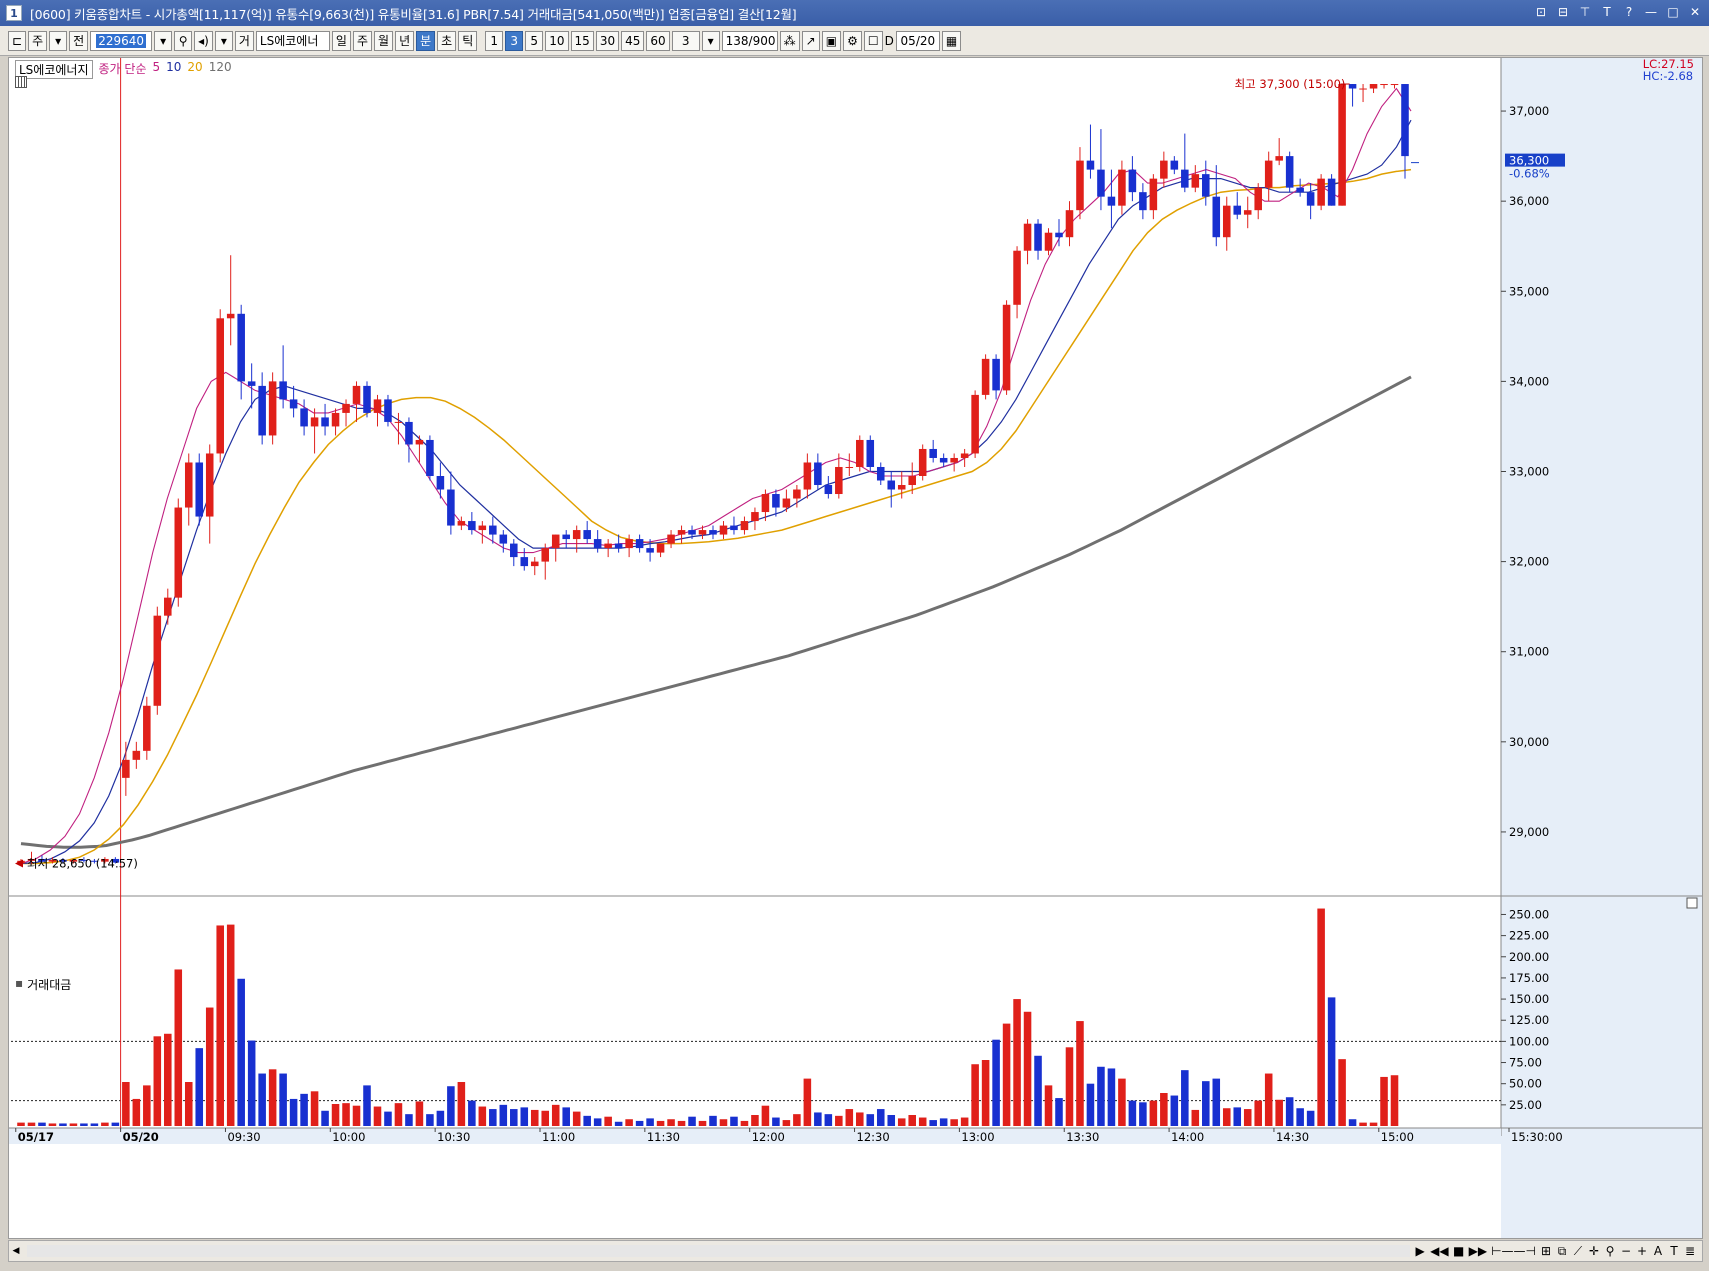 The width and height of the screenshot is (1709, 1271). I want to click on search-icon: ⚲, so click(183, 40).